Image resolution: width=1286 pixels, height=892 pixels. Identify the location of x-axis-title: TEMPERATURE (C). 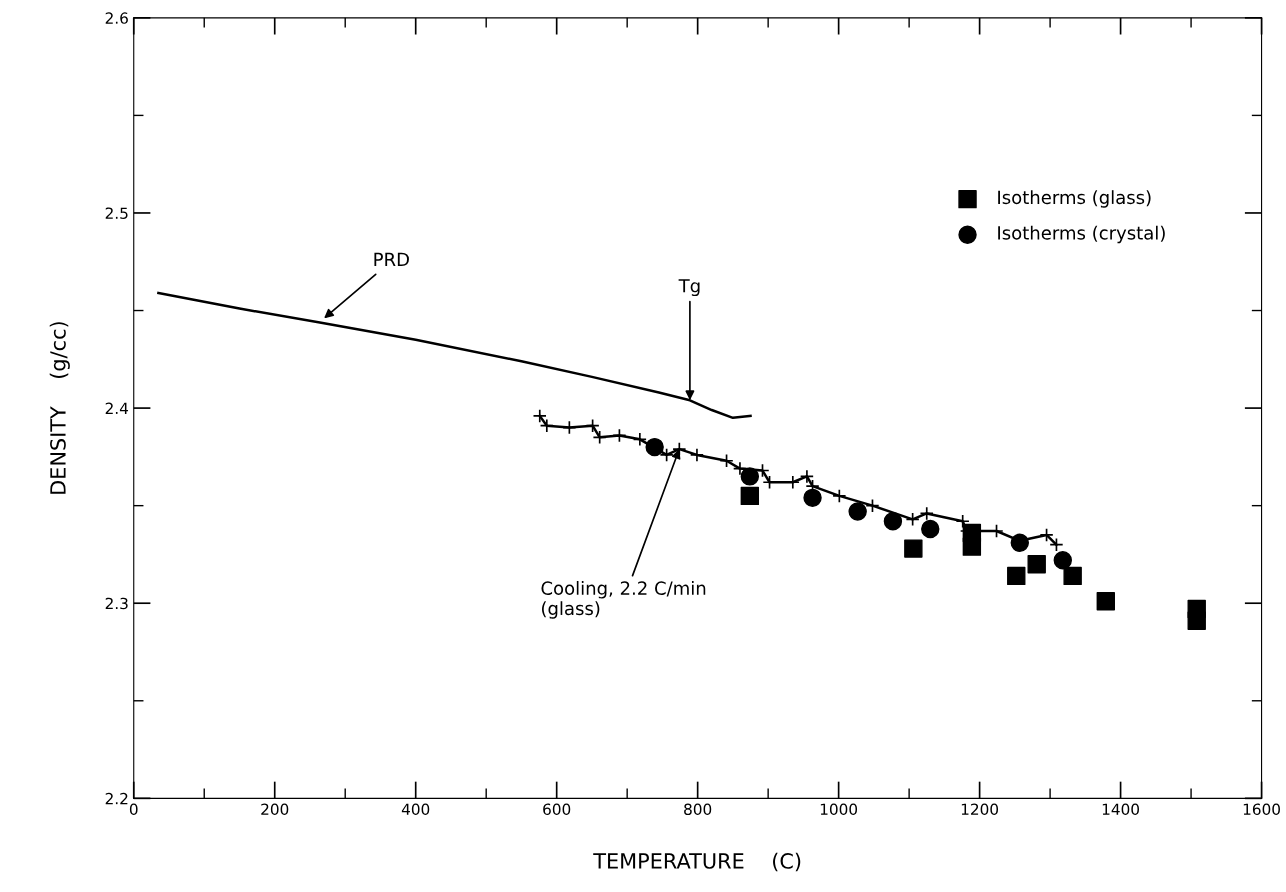
(697, 862).